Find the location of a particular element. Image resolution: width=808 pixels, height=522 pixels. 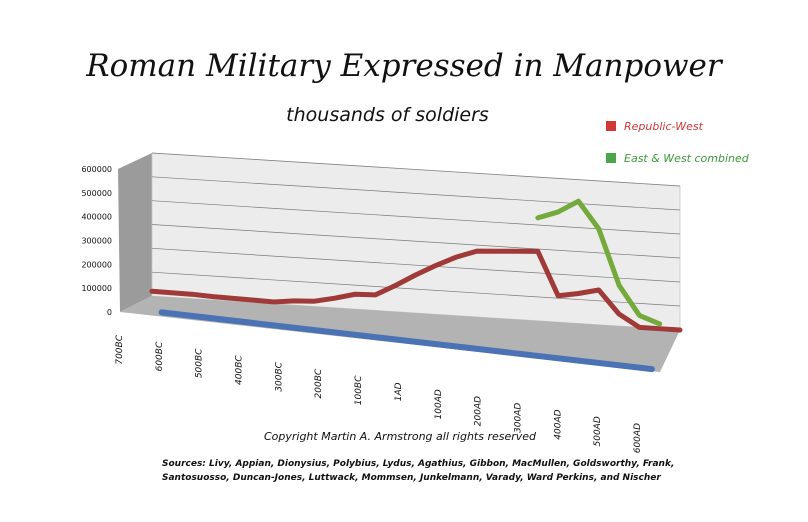

chart-subtitle: thousands of soldiers is located at coordinates (387, 115).